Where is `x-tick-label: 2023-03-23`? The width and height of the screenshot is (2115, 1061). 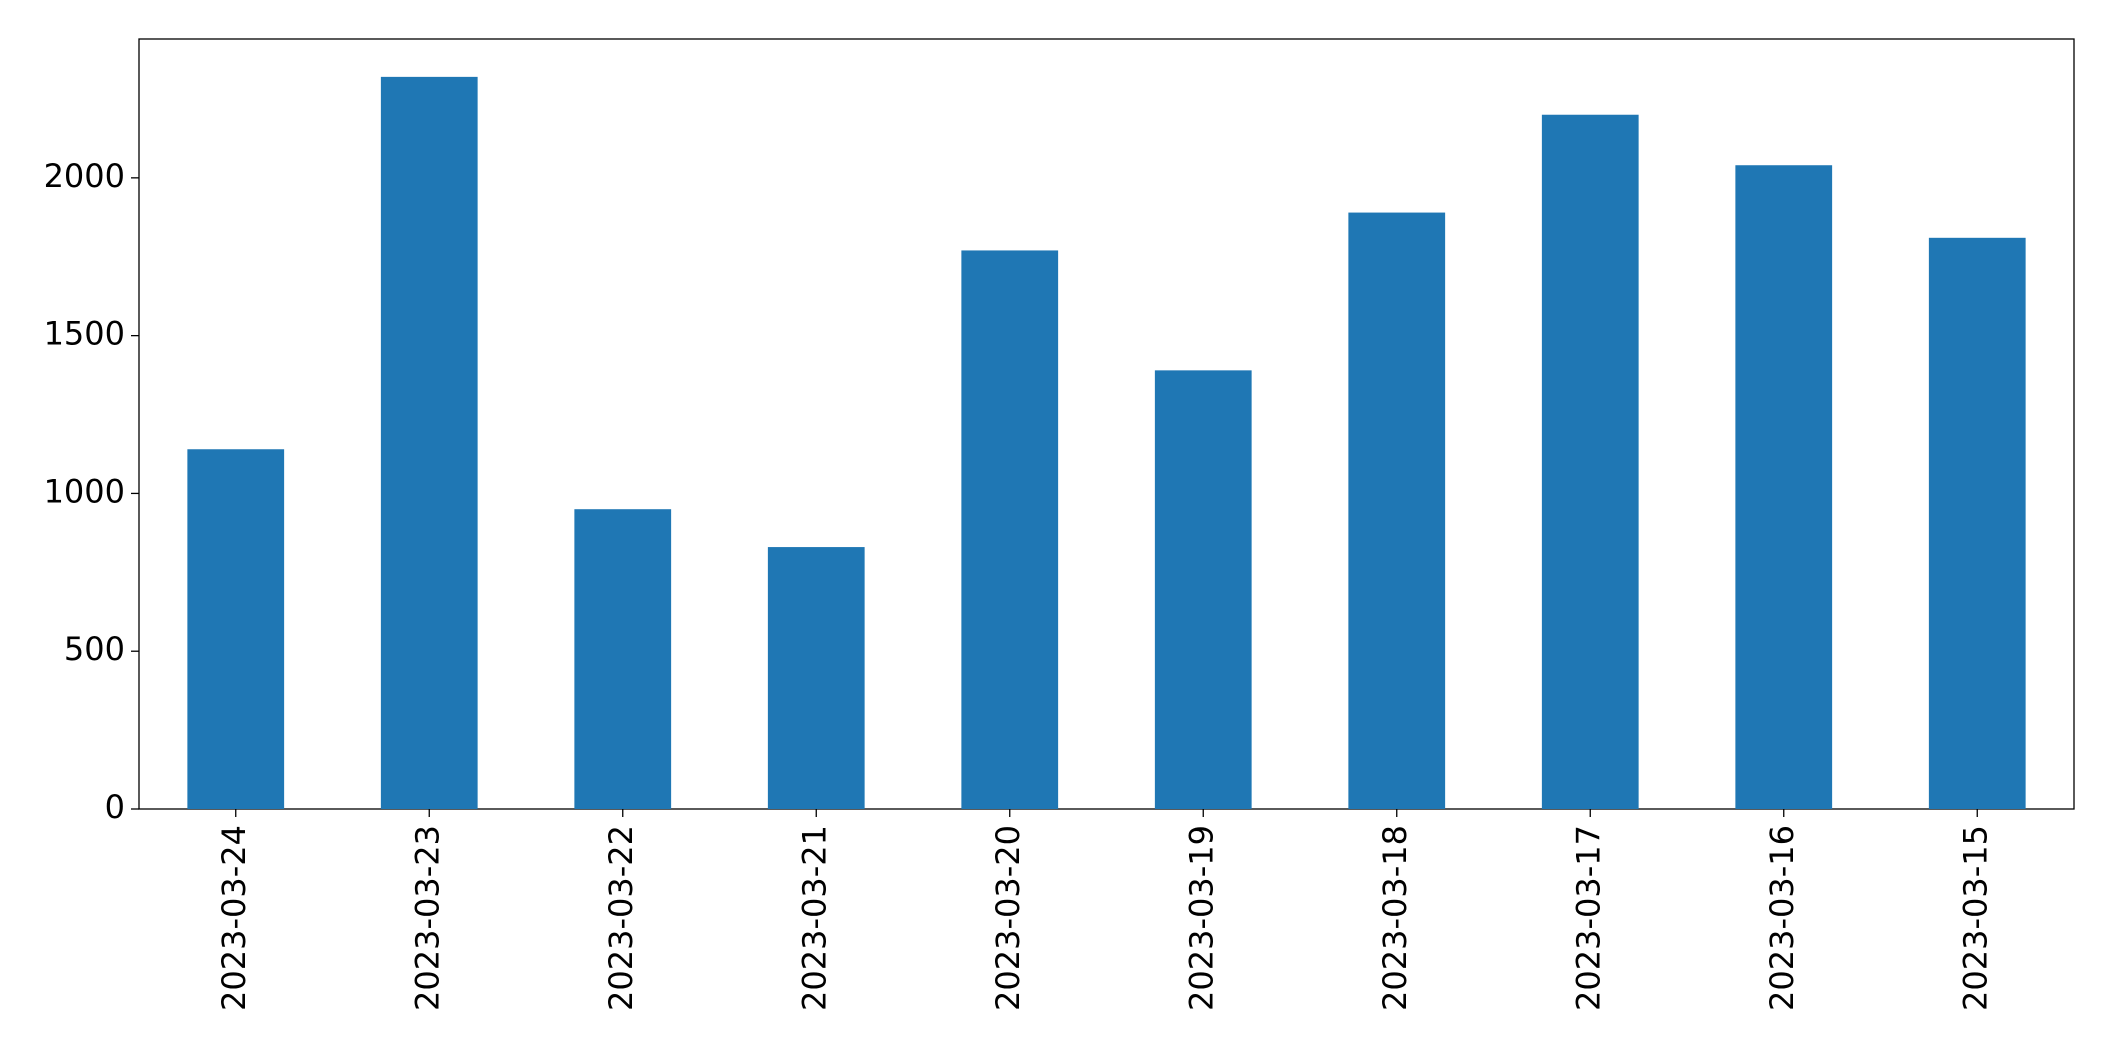 x-tick-label: 2023-03-23 is located at coordinates (427, 918).